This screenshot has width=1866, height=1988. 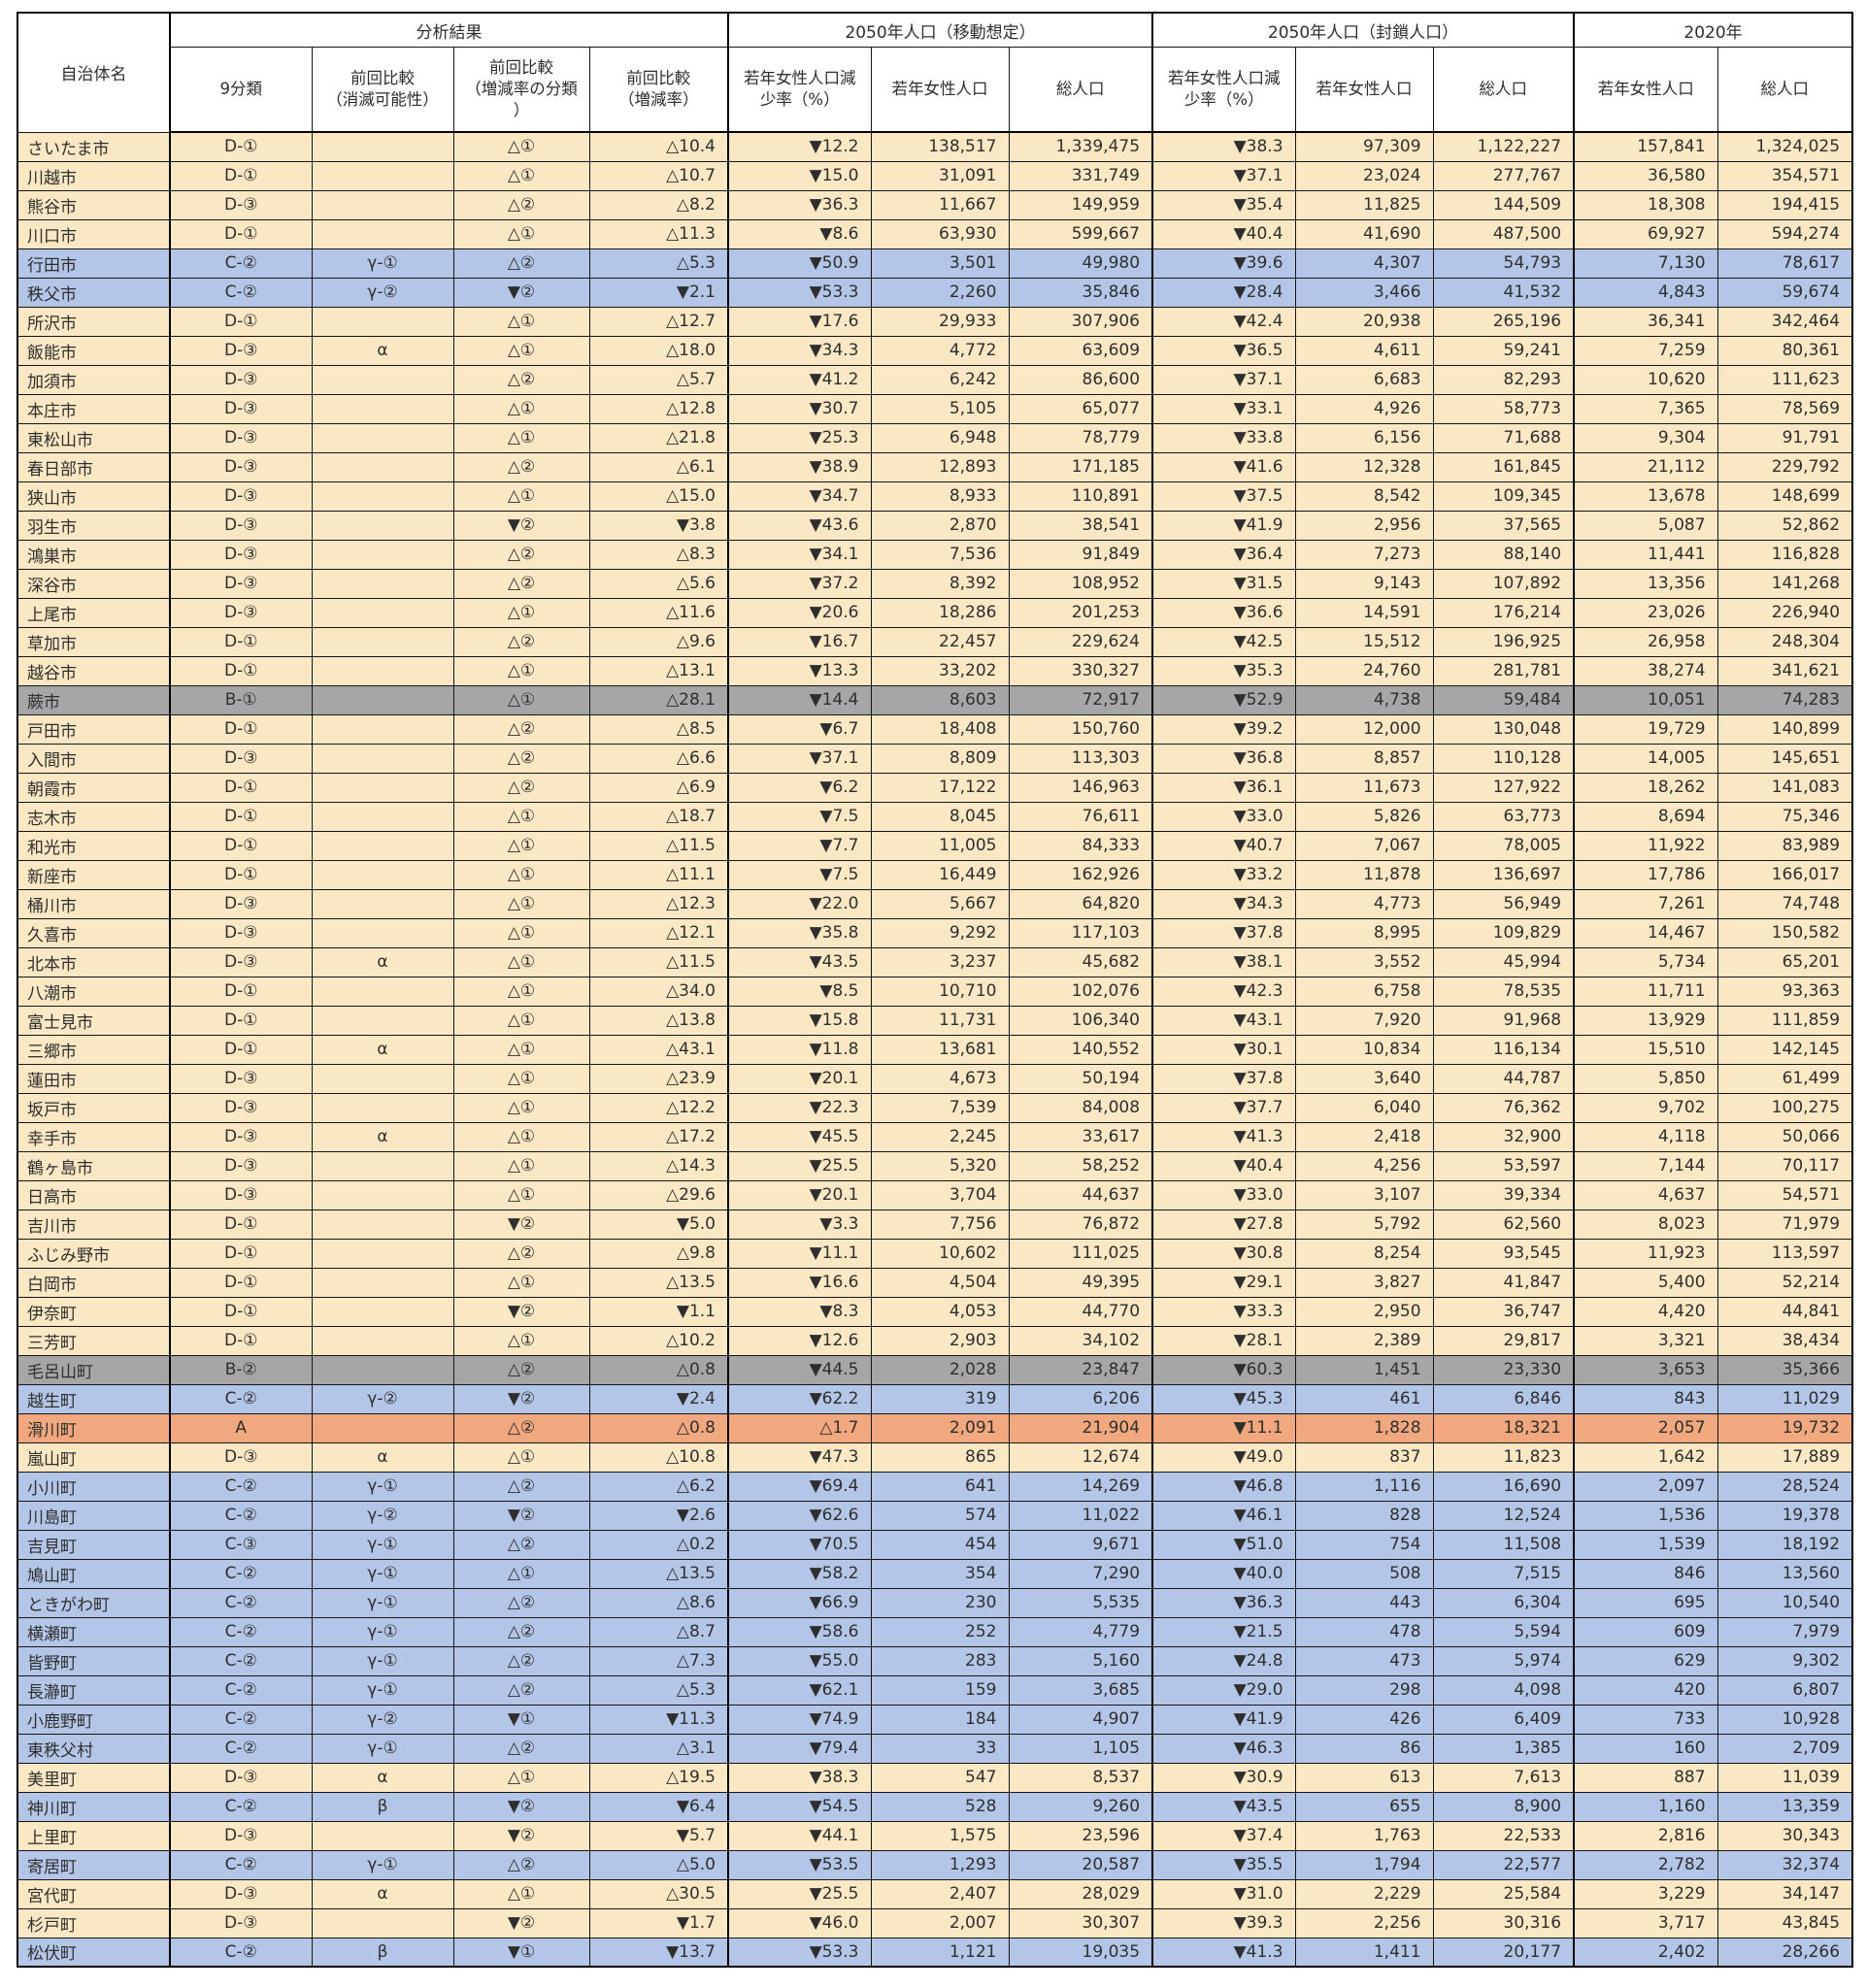 I want to click on prev-compare-rate-cell: △34.0, so click(x=658, y=992).